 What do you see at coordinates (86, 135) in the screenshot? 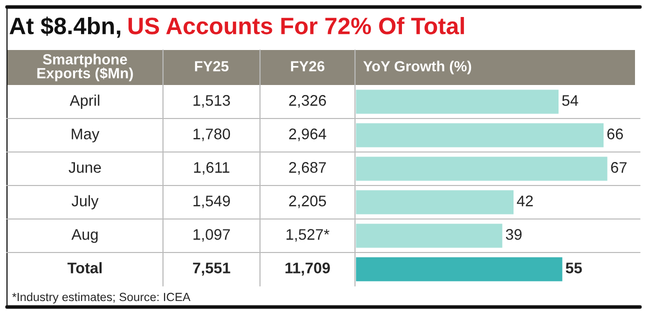
I see `y-tick-label: May` at bounding box center [86, 135].